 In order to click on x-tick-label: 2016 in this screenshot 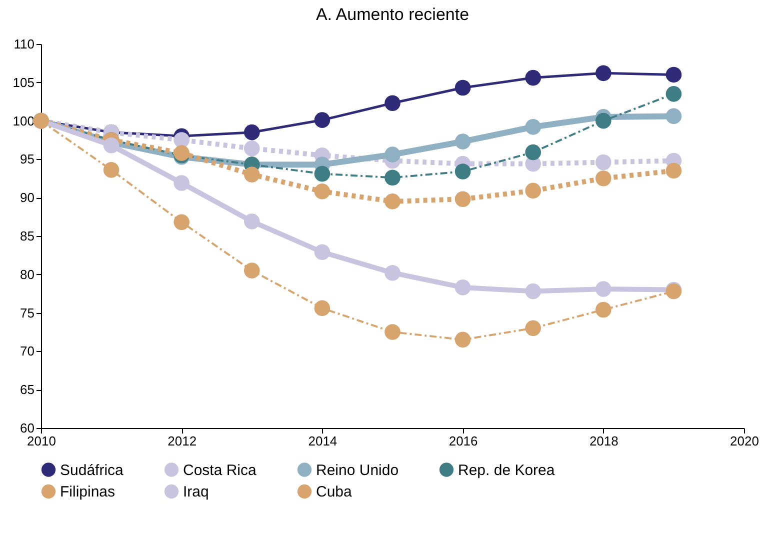, I will do `click(463, 441)`.